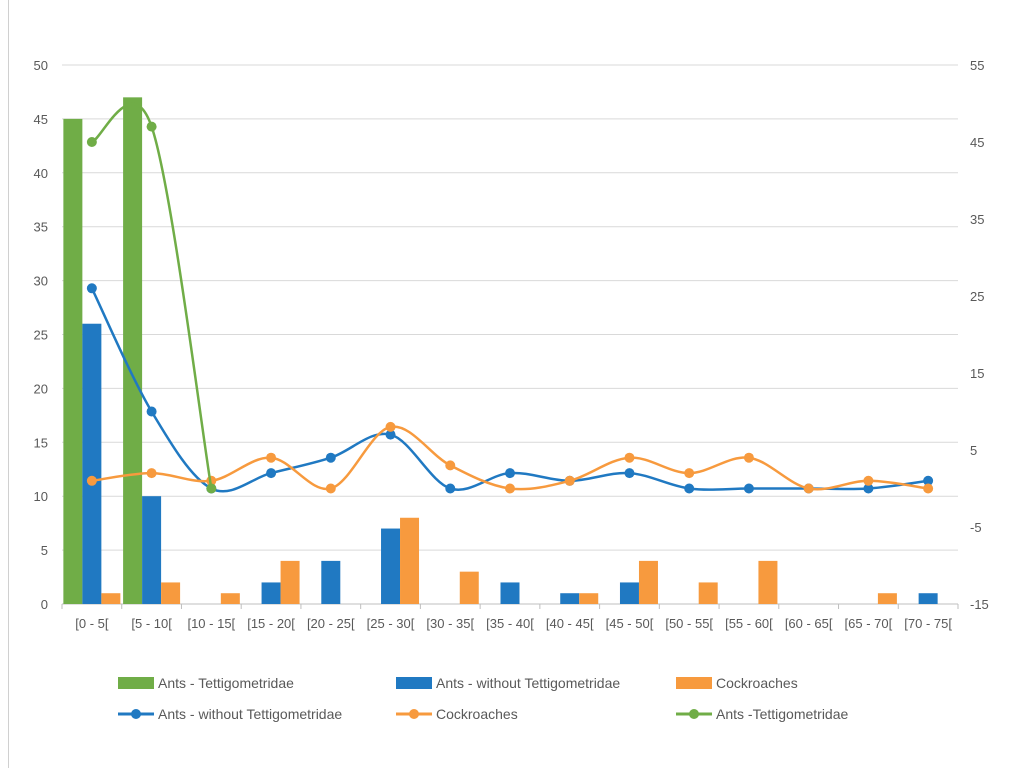  I want to click on left-tick-label: 50, so click(41, 65).